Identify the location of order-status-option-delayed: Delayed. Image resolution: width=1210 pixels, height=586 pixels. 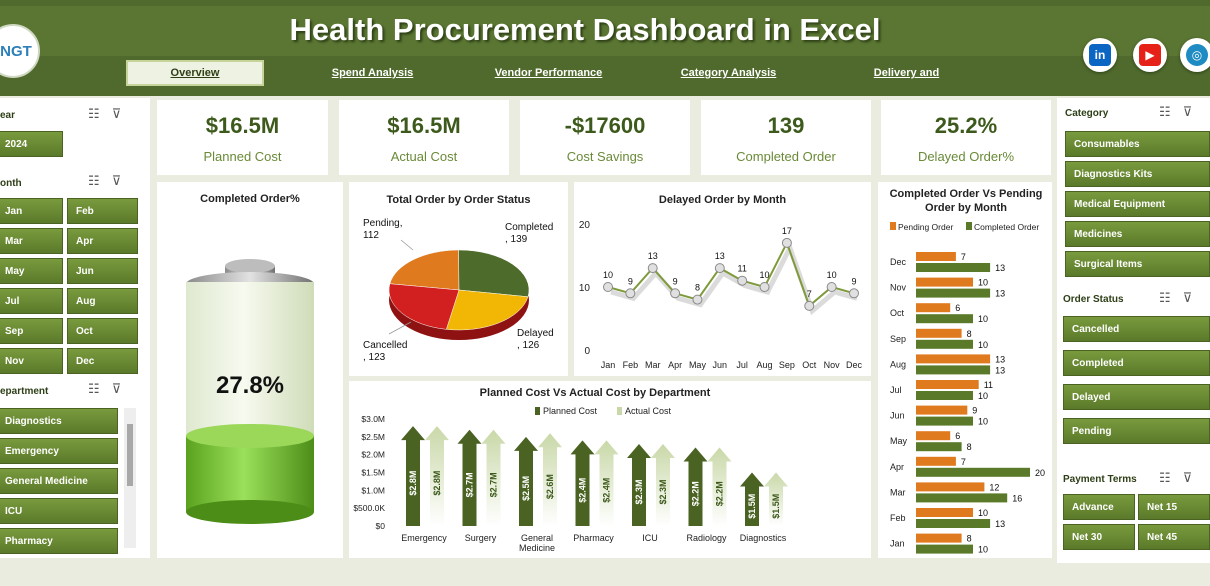
(1136, 397).